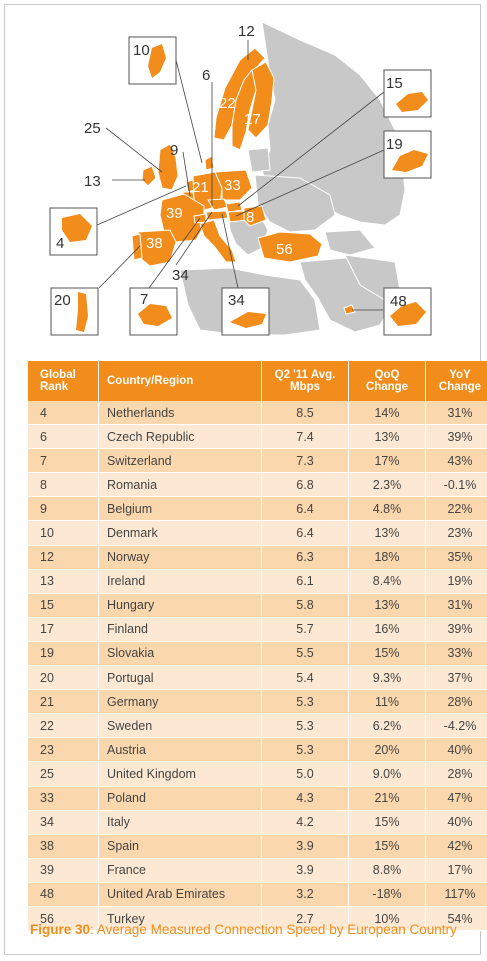  I want to click on label-56: 56, so click(284, 249).